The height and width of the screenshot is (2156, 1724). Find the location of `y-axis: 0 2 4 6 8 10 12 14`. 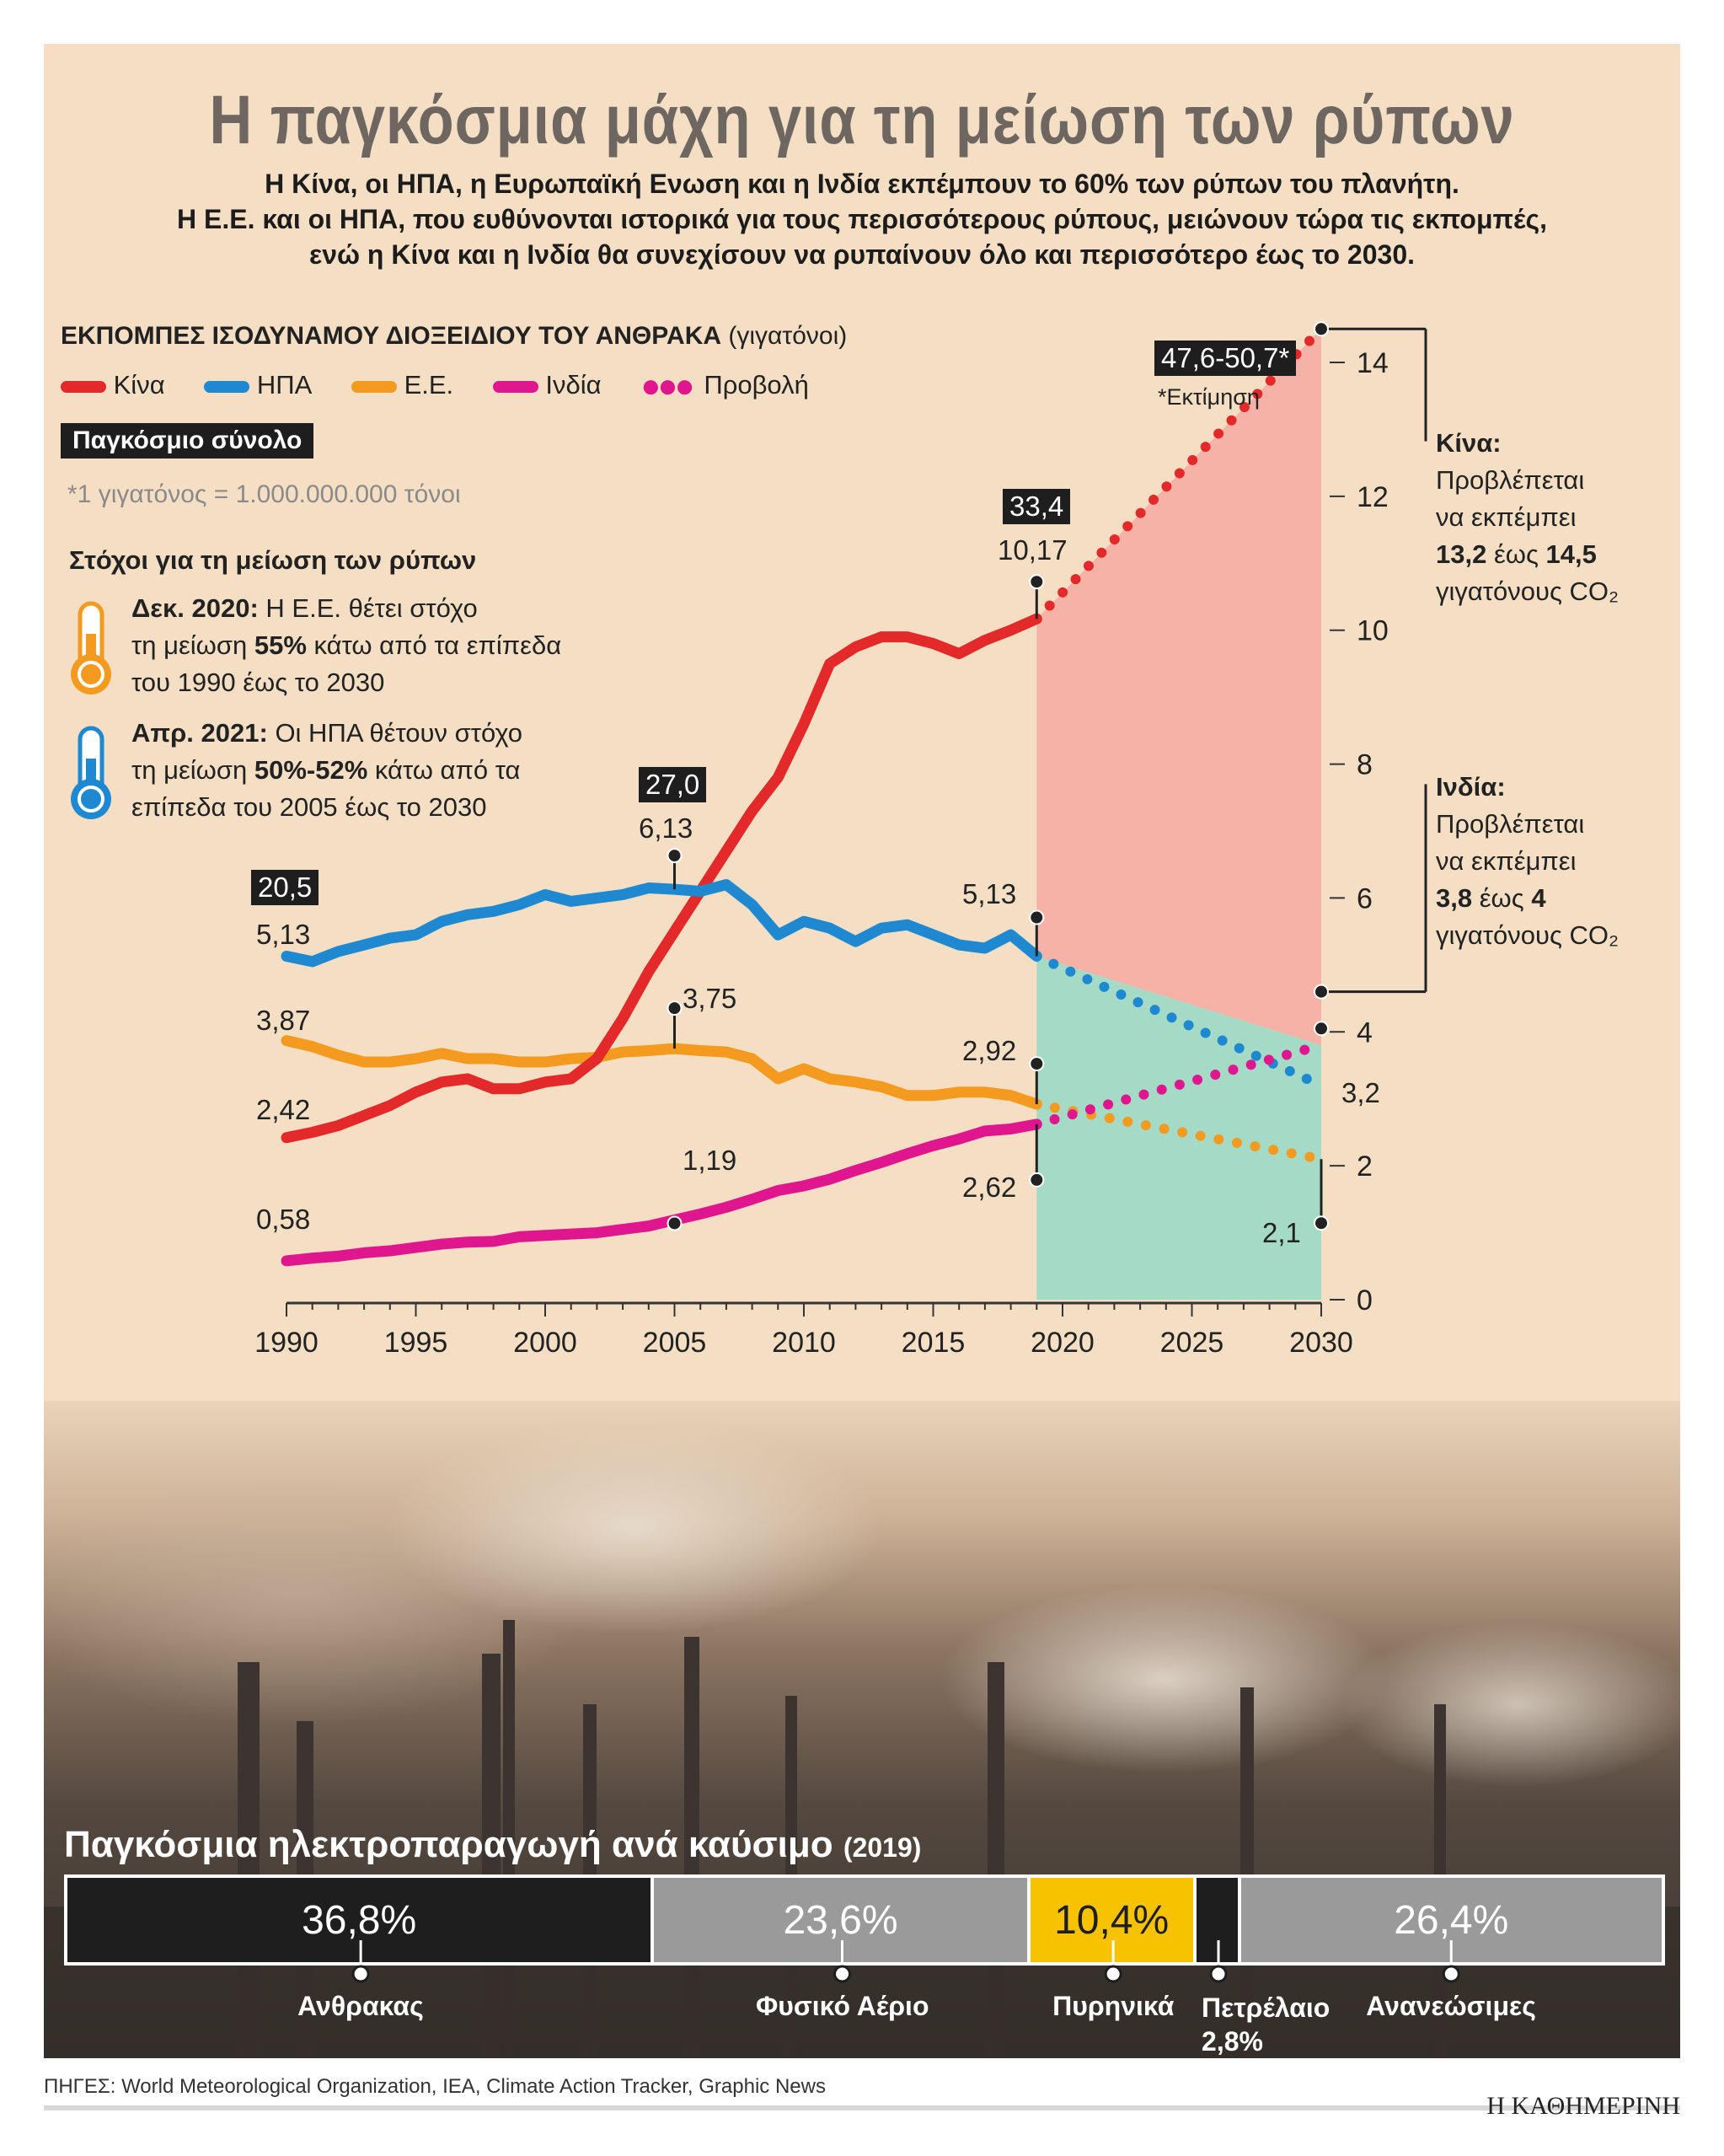

y-axis: 0 2 4 6 8 10 12 14 is located at coordinates (1359, 832).